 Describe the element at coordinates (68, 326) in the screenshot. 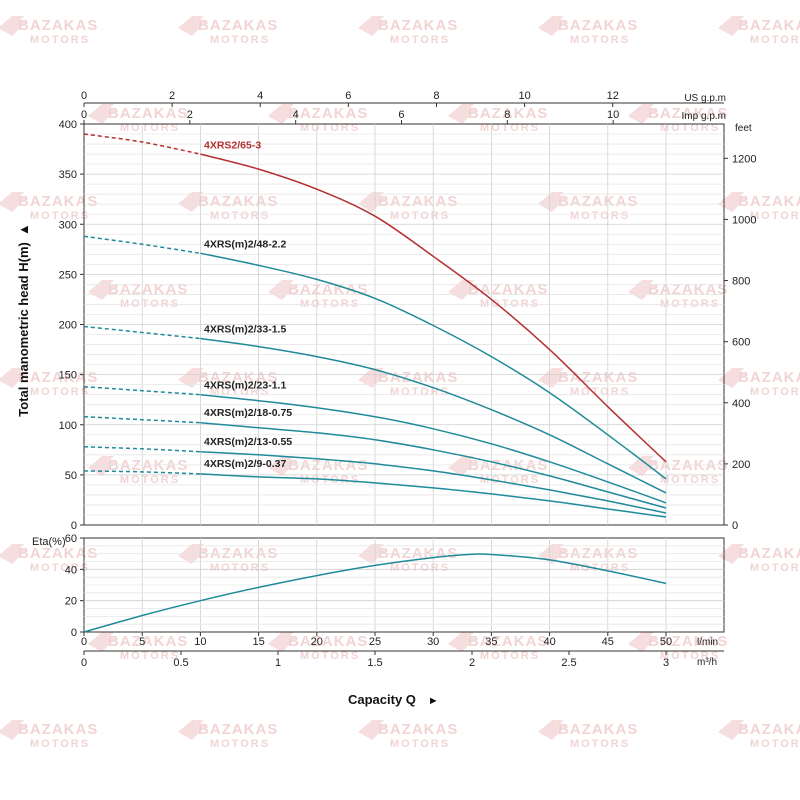

I see `head-tick-label: 200` at that location.